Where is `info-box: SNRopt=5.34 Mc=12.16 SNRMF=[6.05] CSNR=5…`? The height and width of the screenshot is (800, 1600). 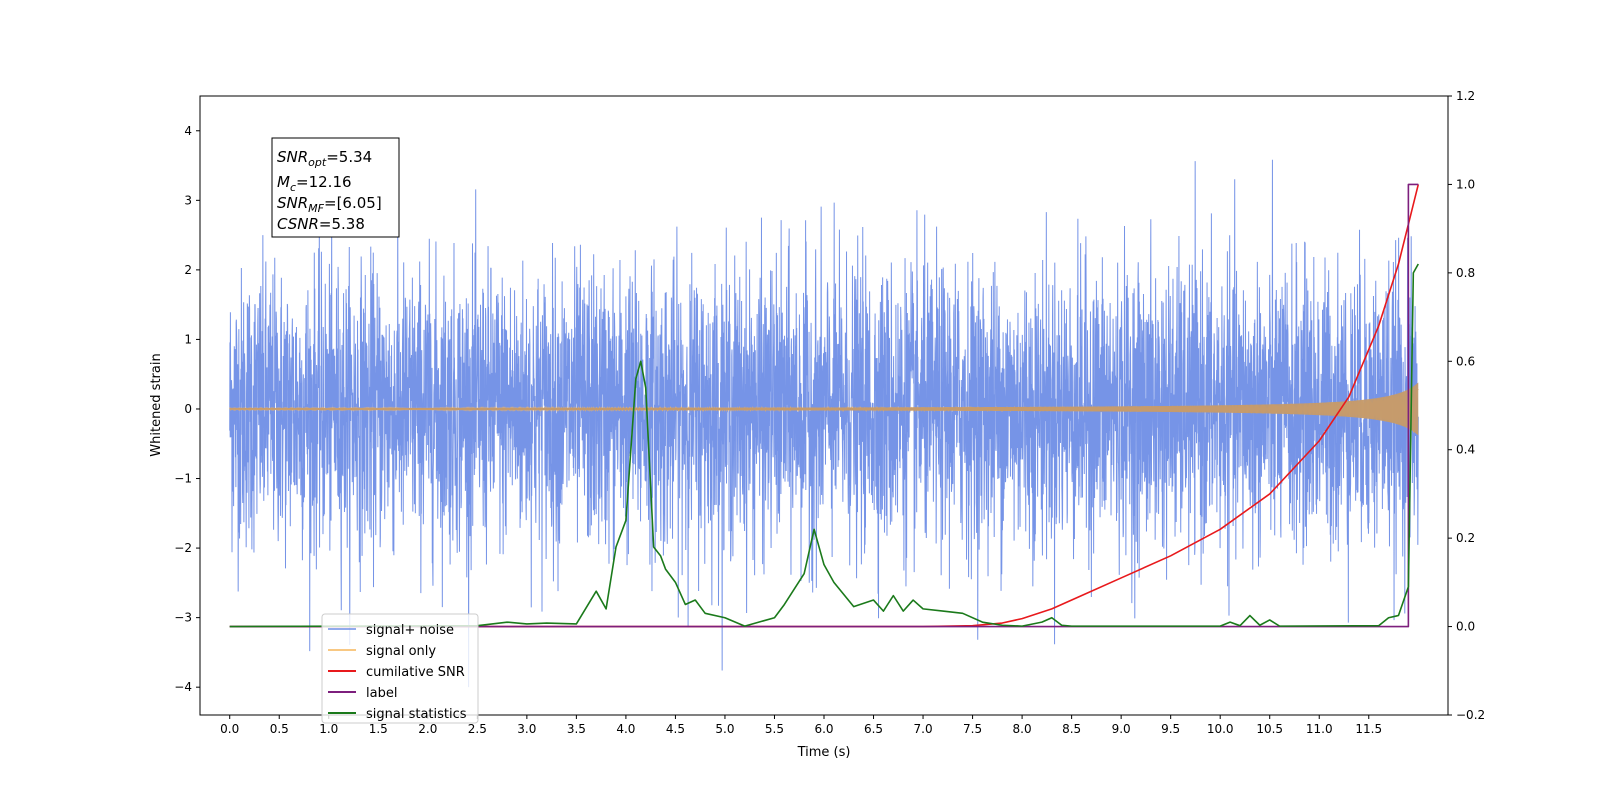 info-box: SNRopt=5.34 Mc=12.16 SNRMF=[6.05] CSNR=5… is located at coordinates (335, 187).